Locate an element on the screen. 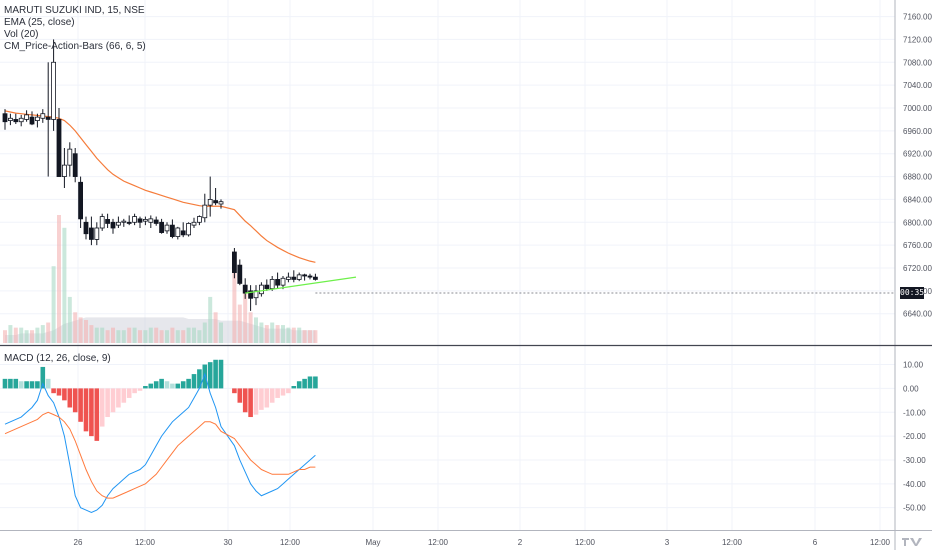  x-tick-label: 6 is located at coordinates (815, 542).